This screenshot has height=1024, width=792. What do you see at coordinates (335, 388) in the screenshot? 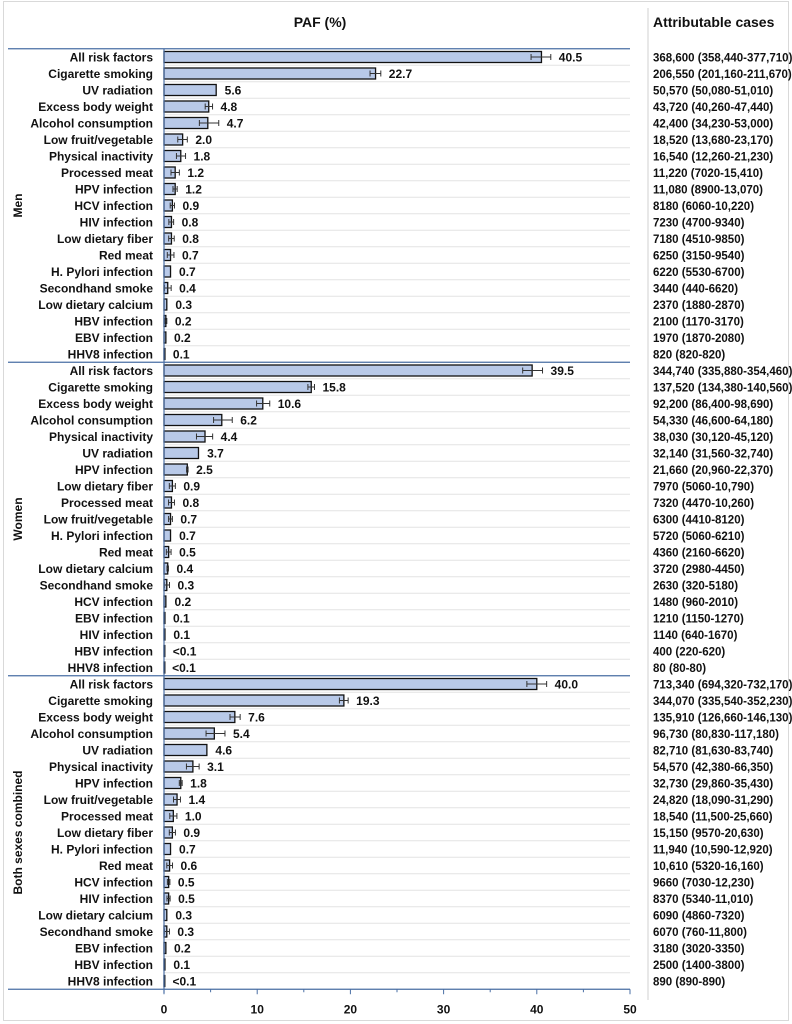
I see `data-label: 15.8` at bounding box center [335, 388].